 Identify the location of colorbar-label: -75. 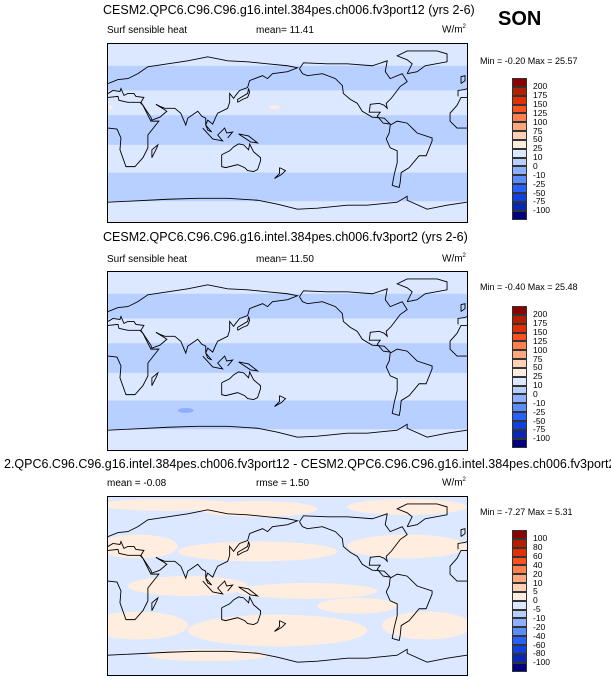
(539, 201).